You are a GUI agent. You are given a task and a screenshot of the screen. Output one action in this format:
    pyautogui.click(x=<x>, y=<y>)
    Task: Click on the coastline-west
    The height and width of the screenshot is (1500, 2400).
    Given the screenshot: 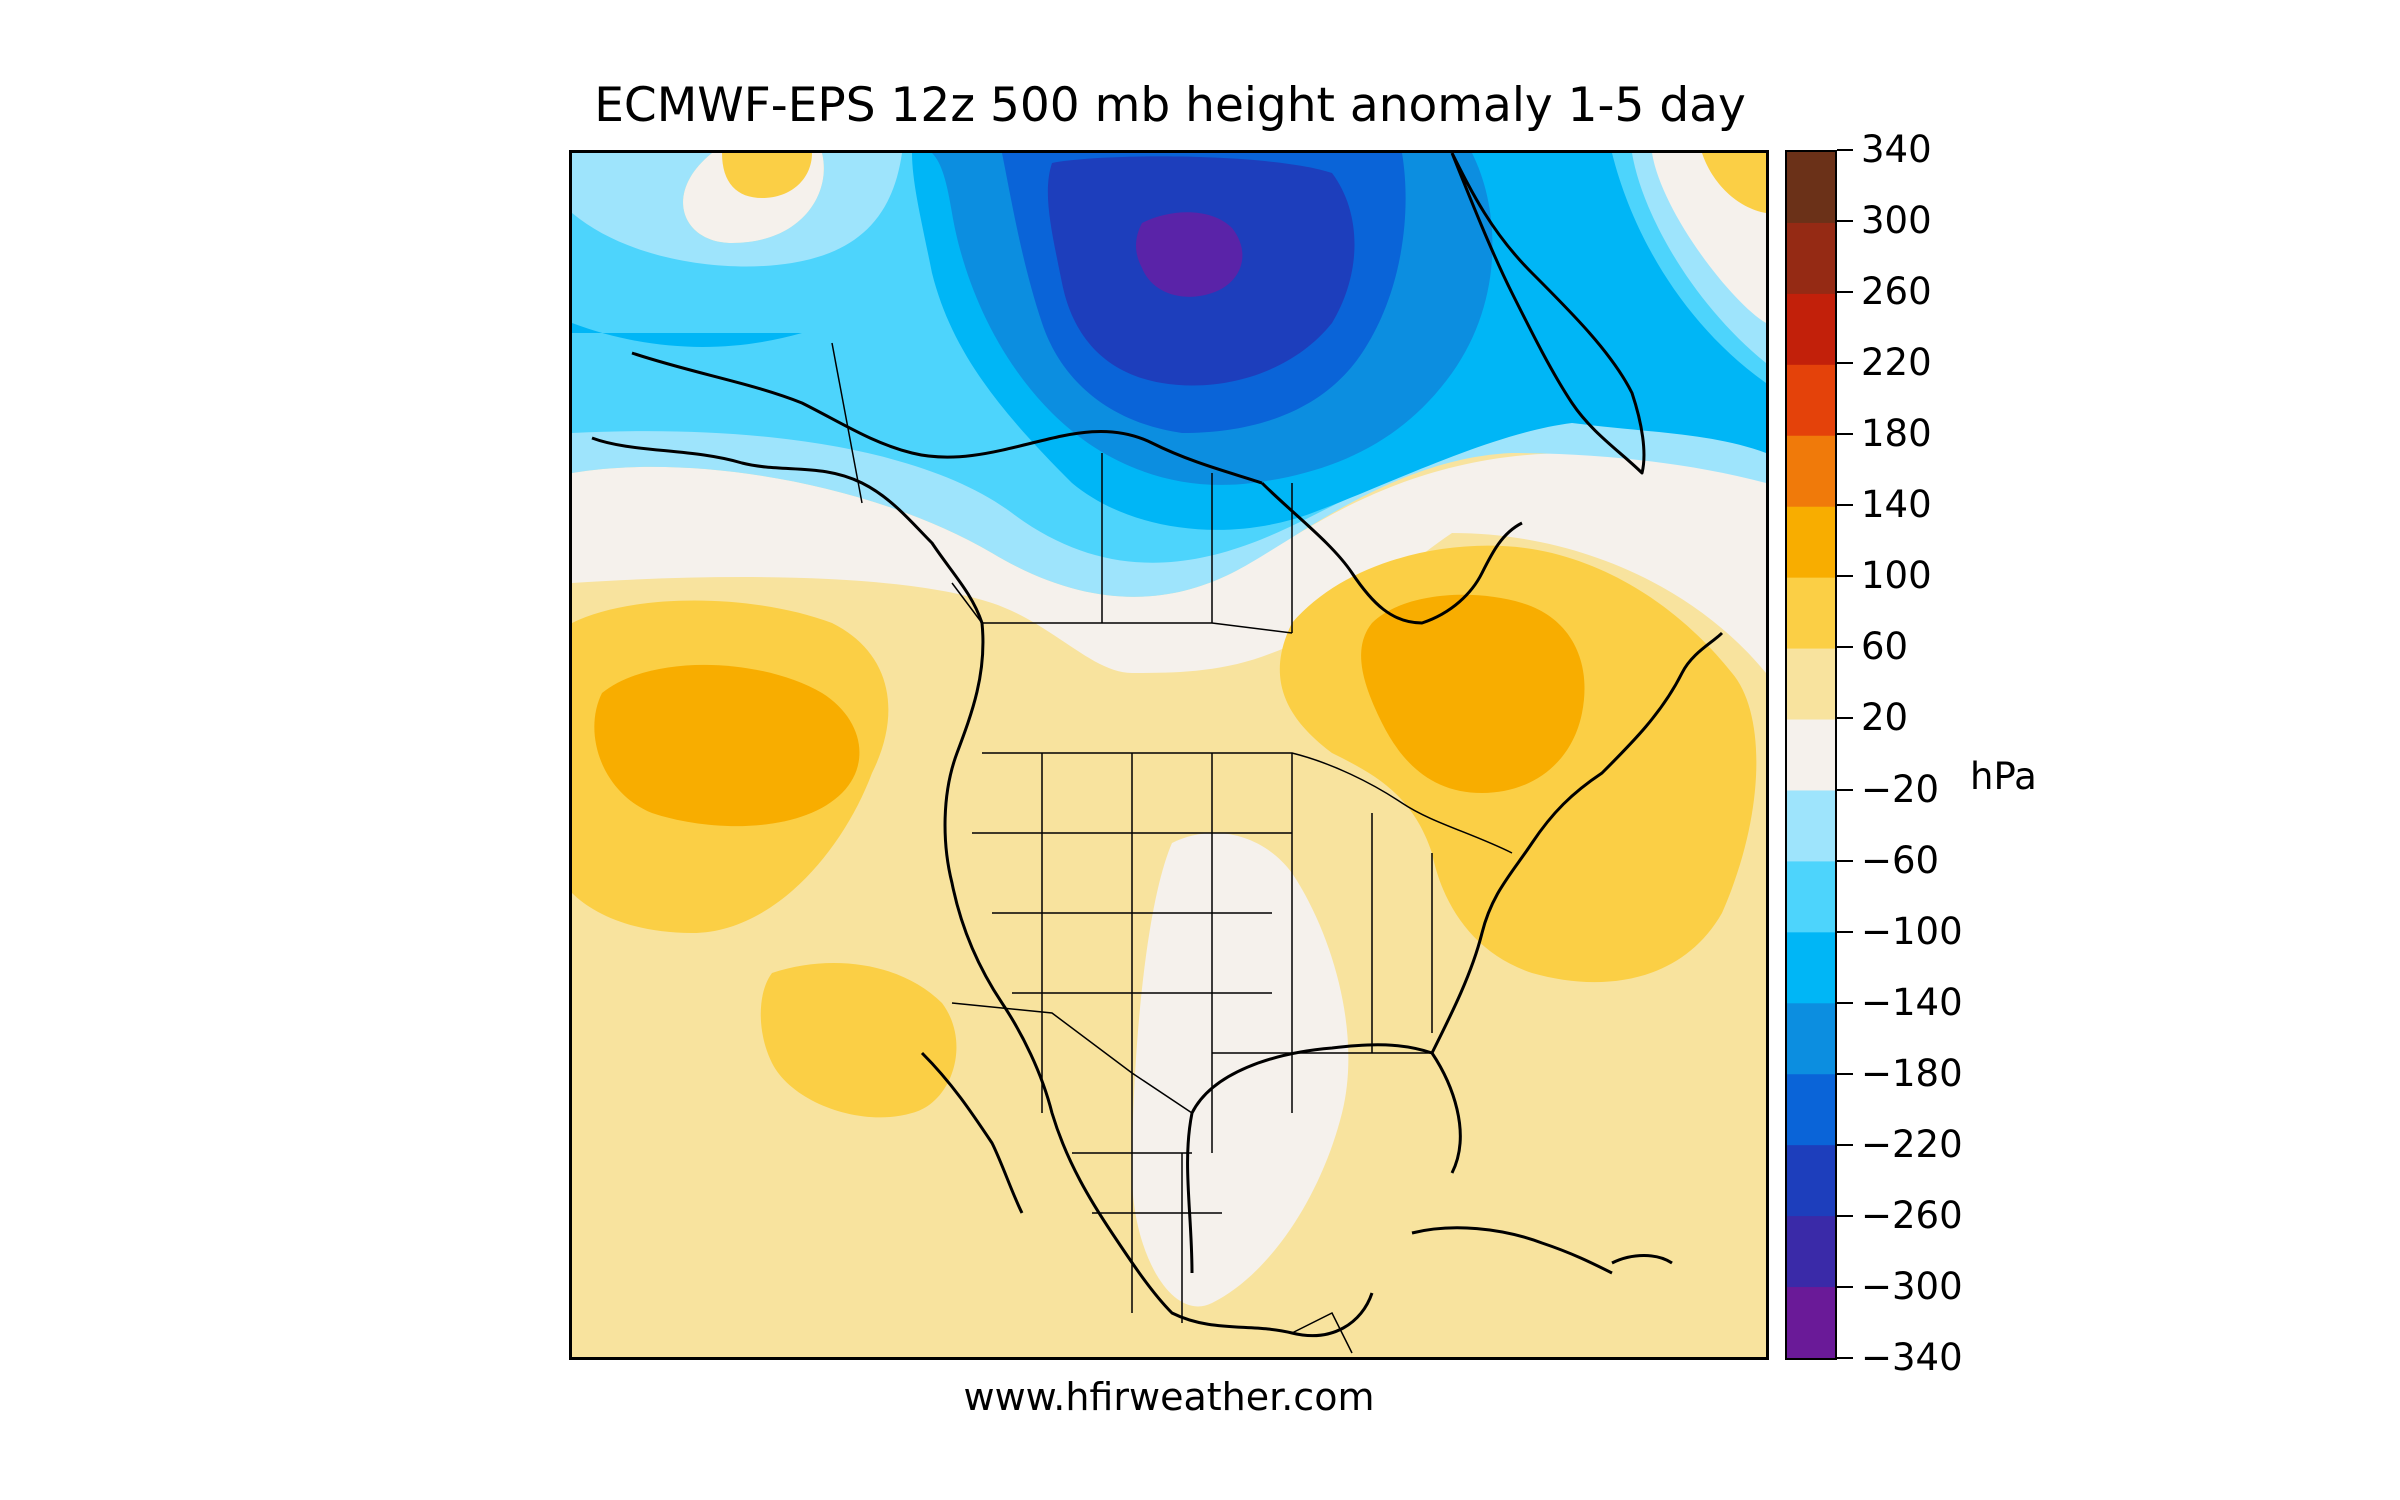 What is the action you would take?
    pyautogui.click(x=1158, y=980)
    